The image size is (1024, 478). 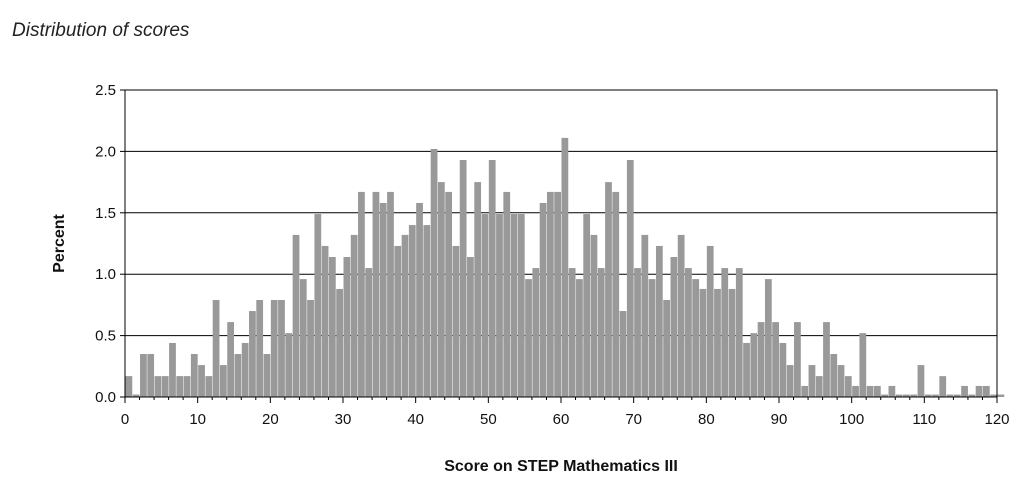 What do you see at coordinates (706, 419) in the screenshot?
I see `x-tick-label: 80` at bounding box center [706, 419].